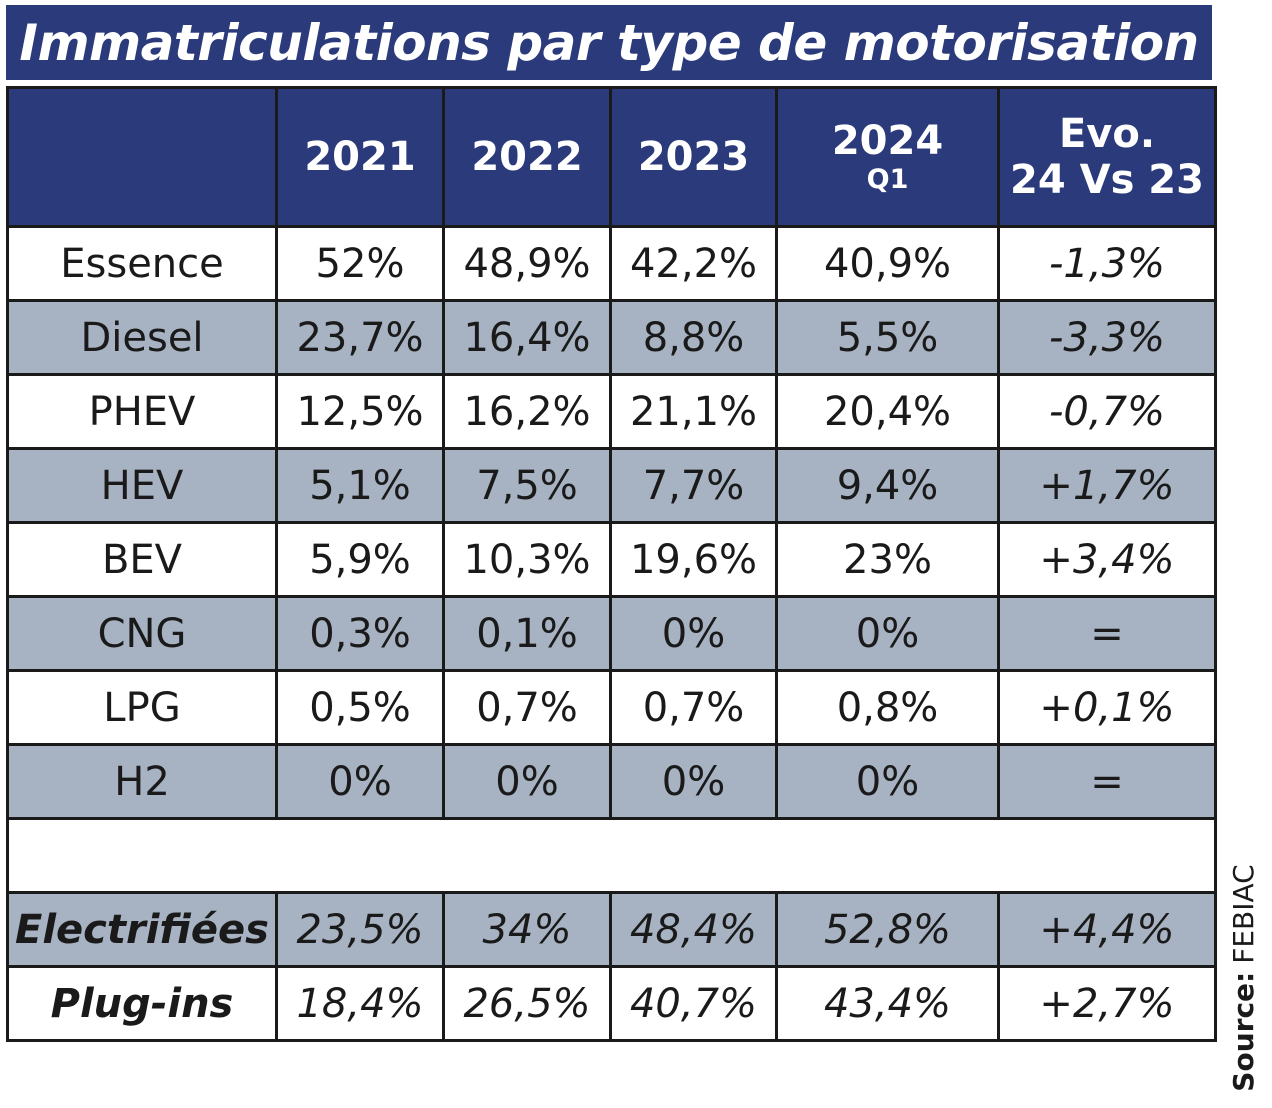  What do you see at coordinates (1107, 485) in the screenshot?
I see `evolution-cell: +1,7%` at bounding box center [1107, 485].